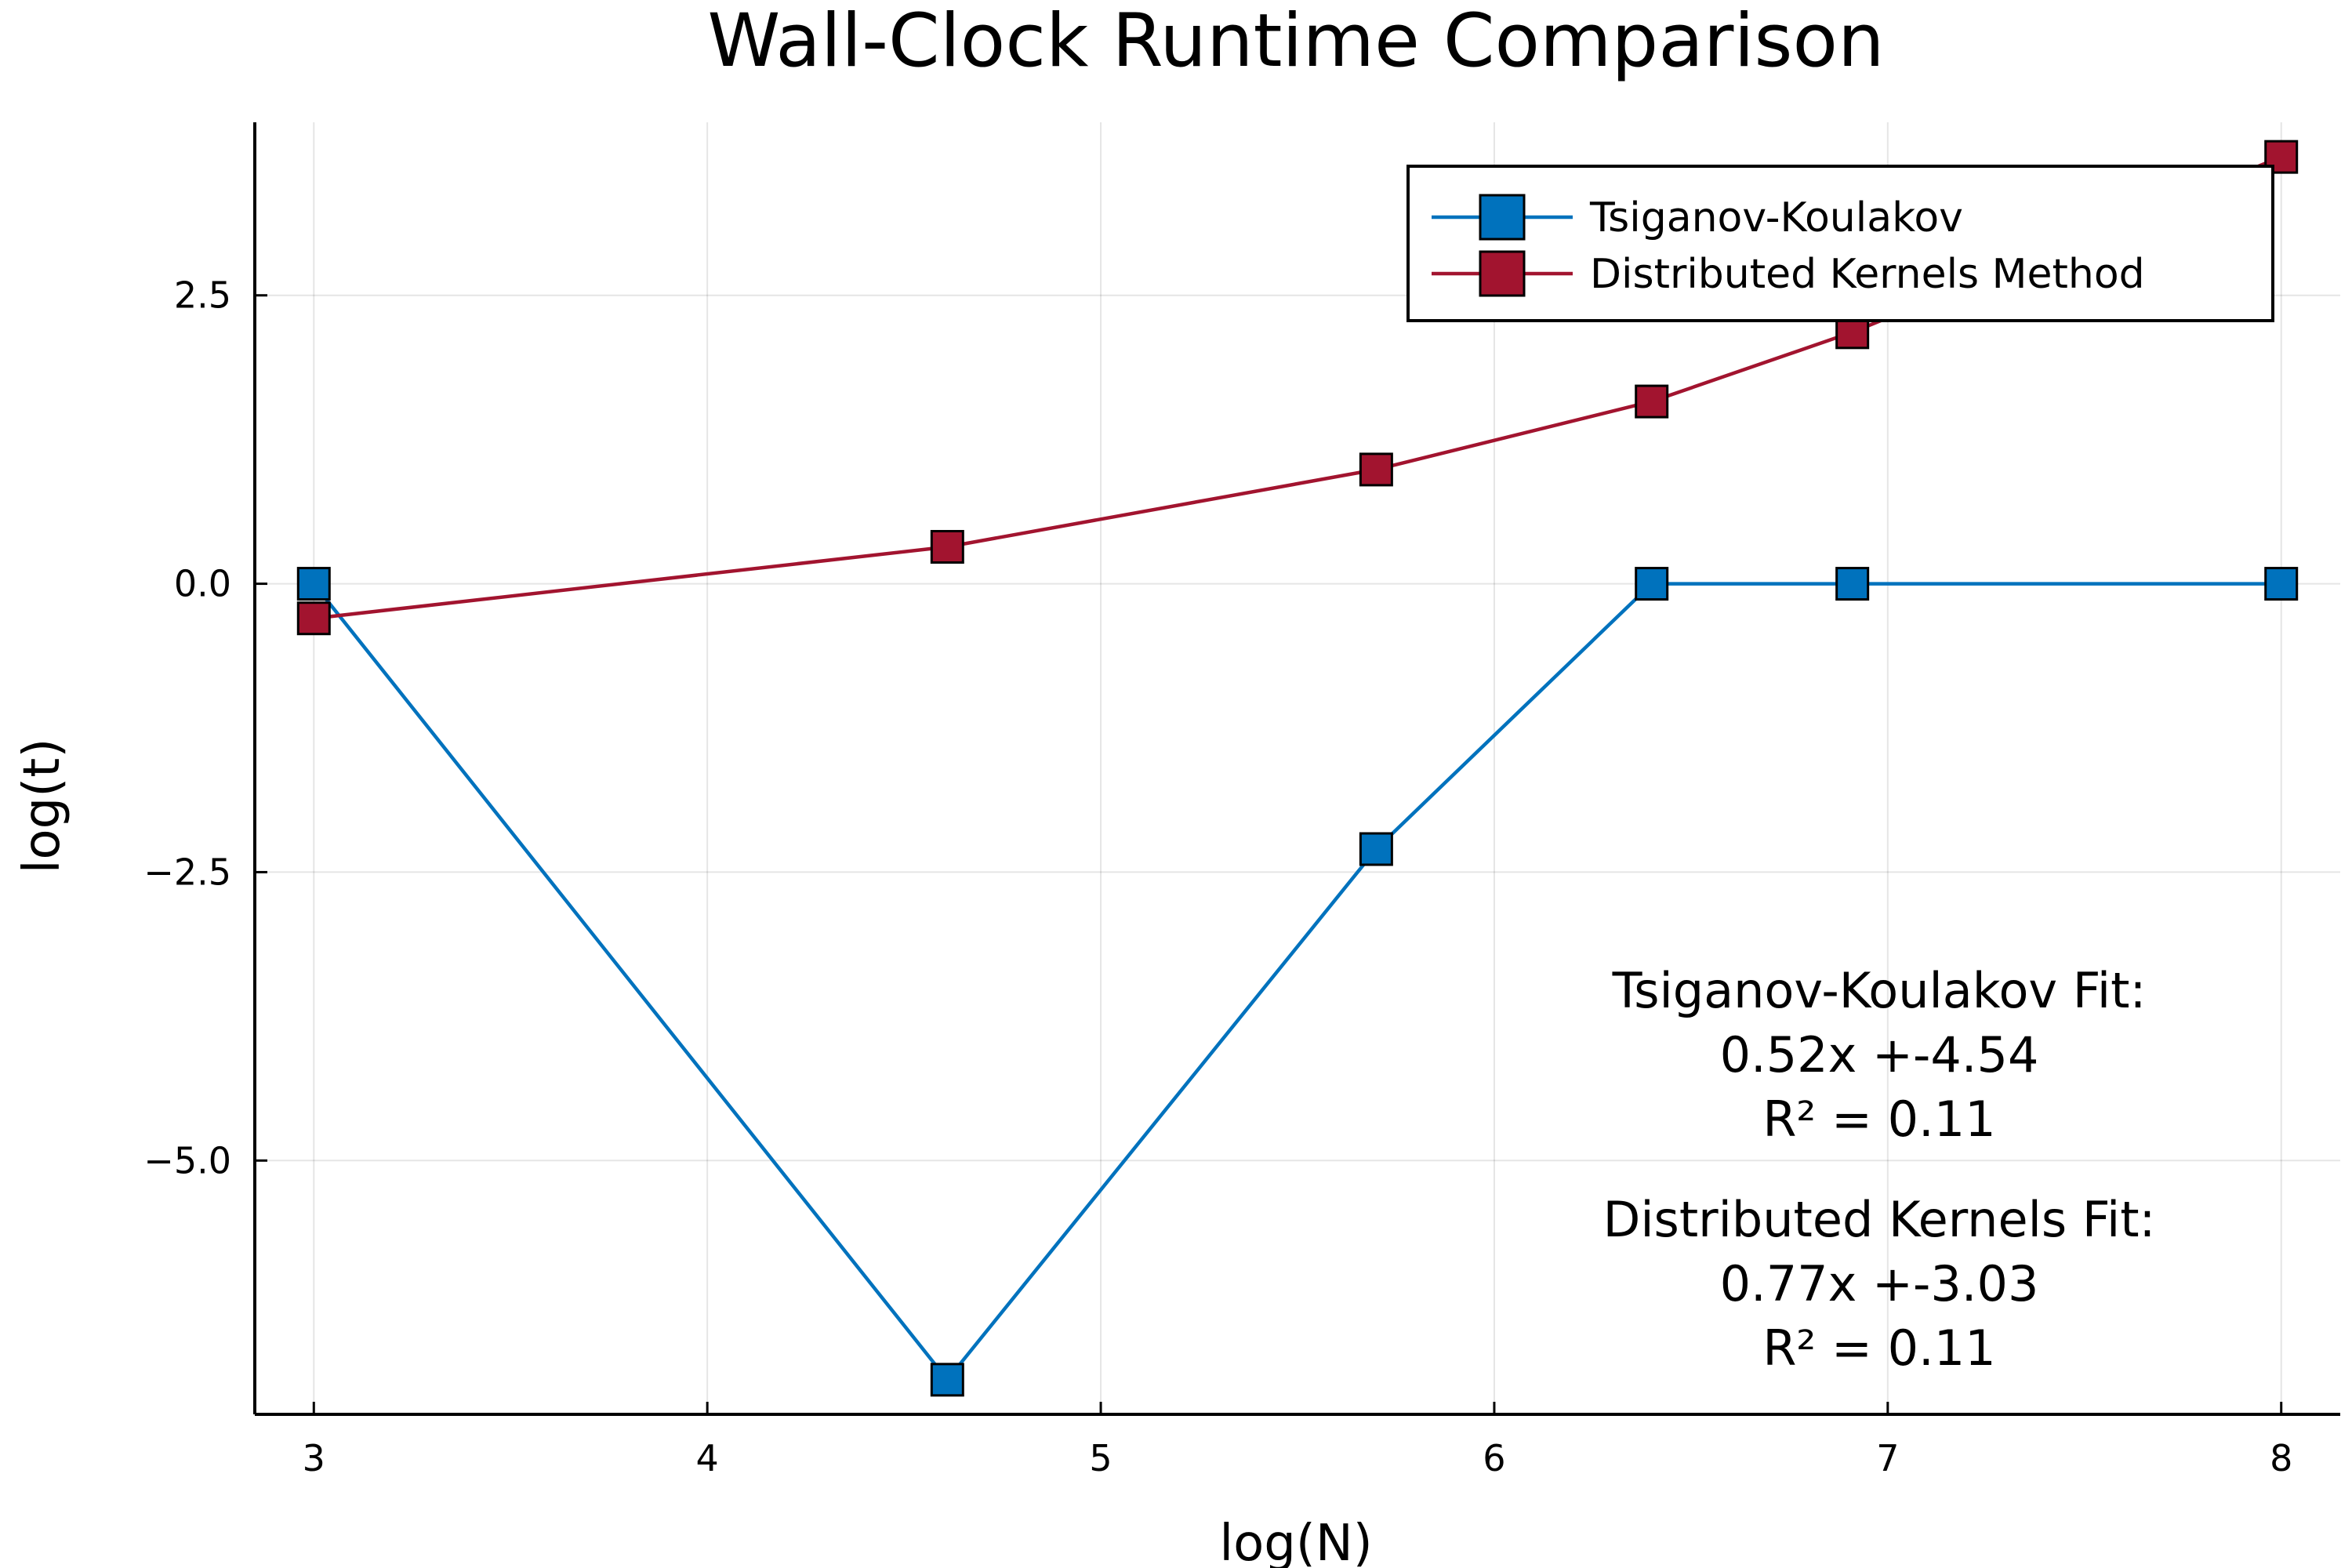  I want to click on legend-box, so click(1840, 243).